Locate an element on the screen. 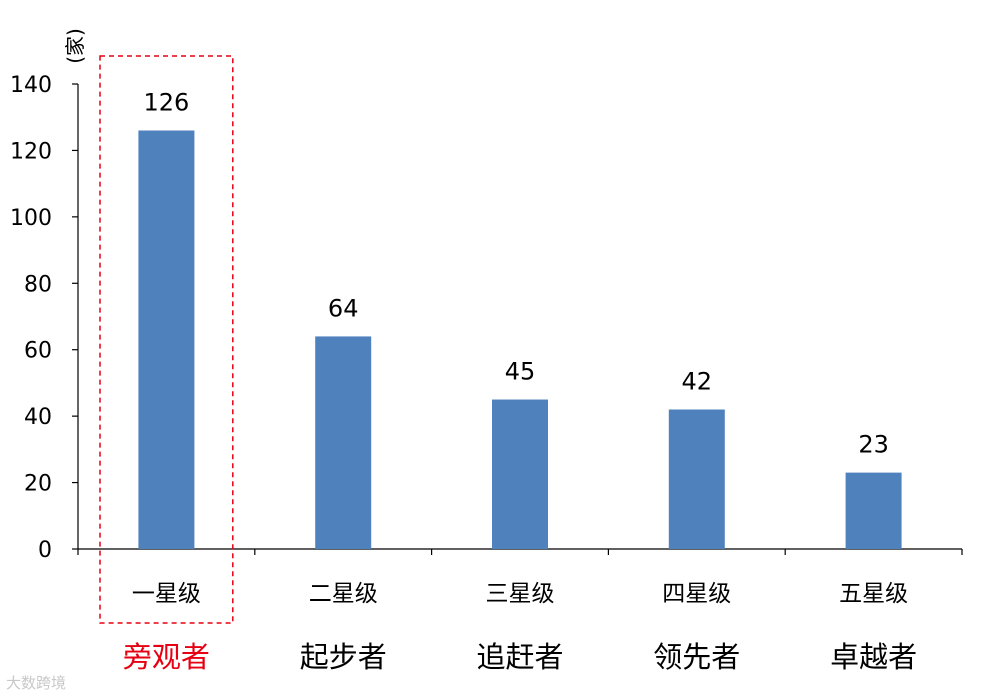 The width and height of the screenshot is (991, 697). y-tick-label: 100 is located at coordinates (31, 218).